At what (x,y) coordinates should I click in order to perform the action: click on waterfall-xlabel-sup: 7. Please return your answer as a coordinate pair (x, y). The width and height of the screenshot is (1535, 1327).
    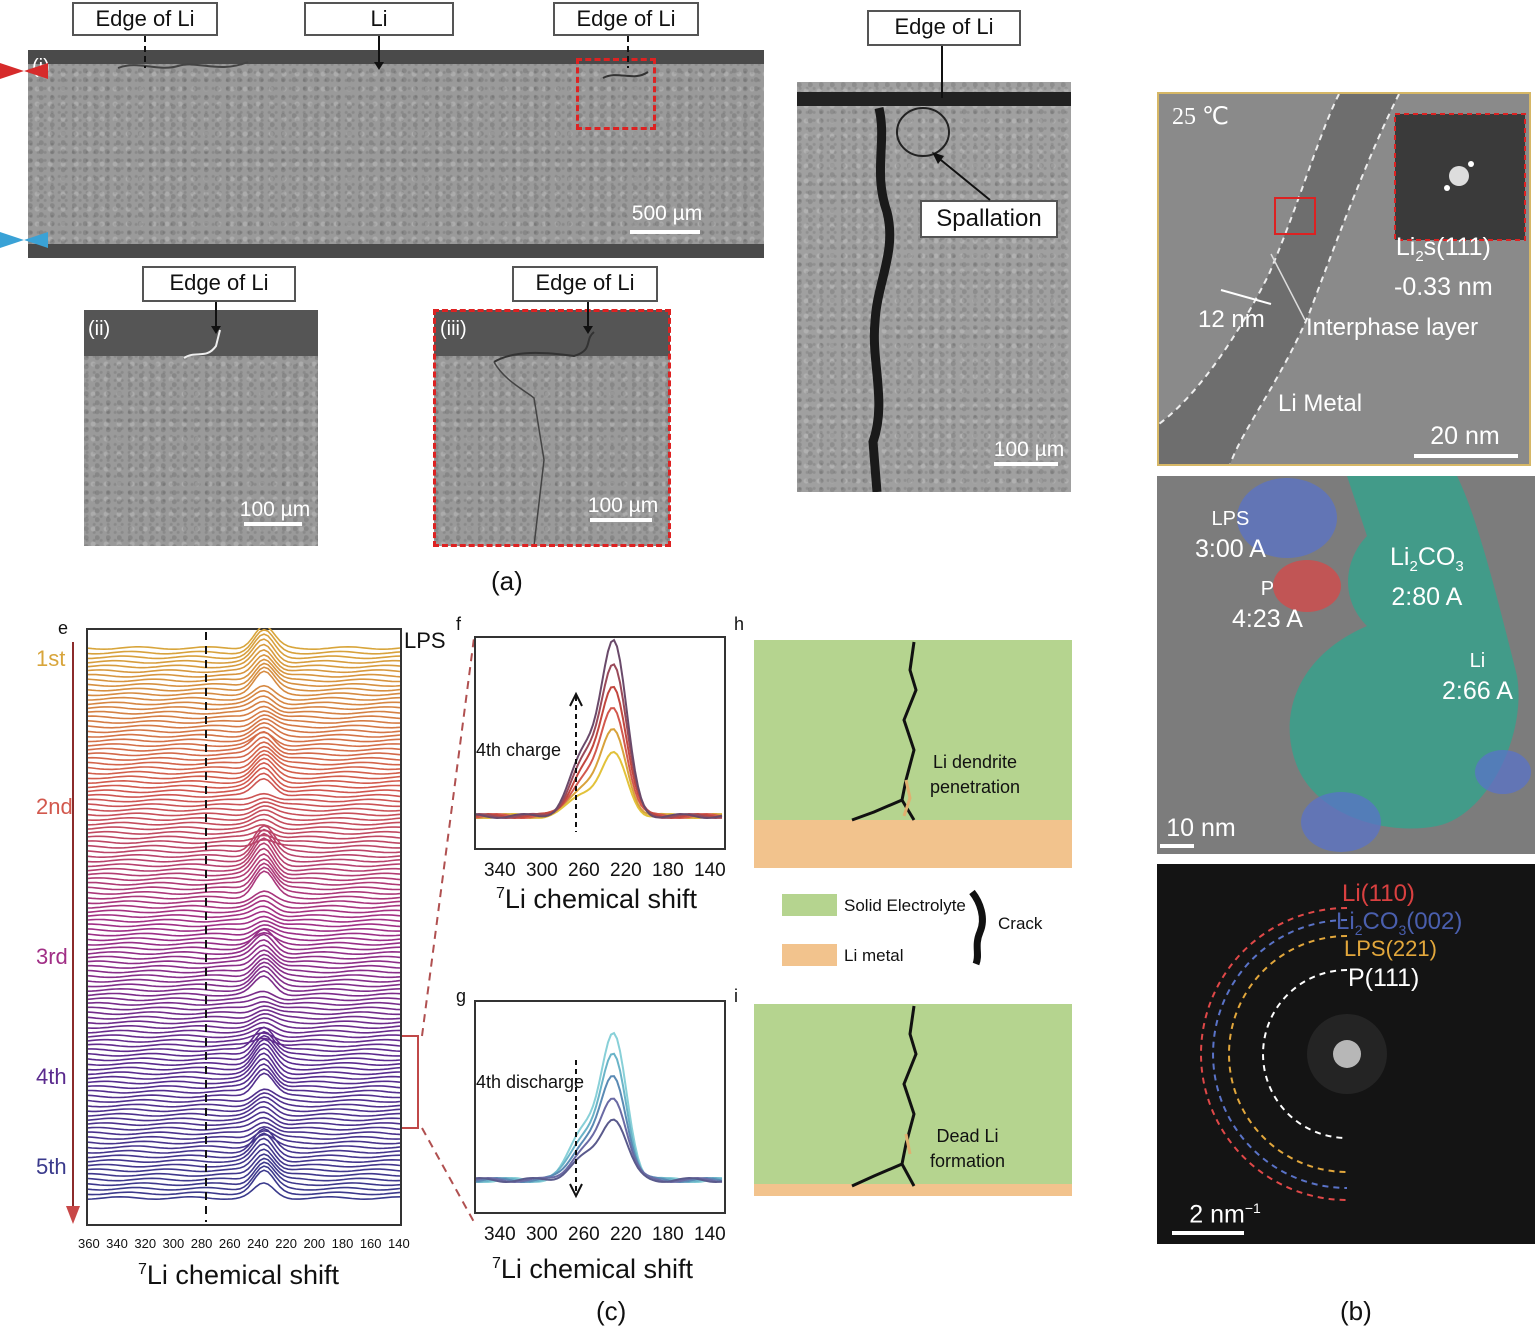
    Looking at the image, I should click on (142, 1269).